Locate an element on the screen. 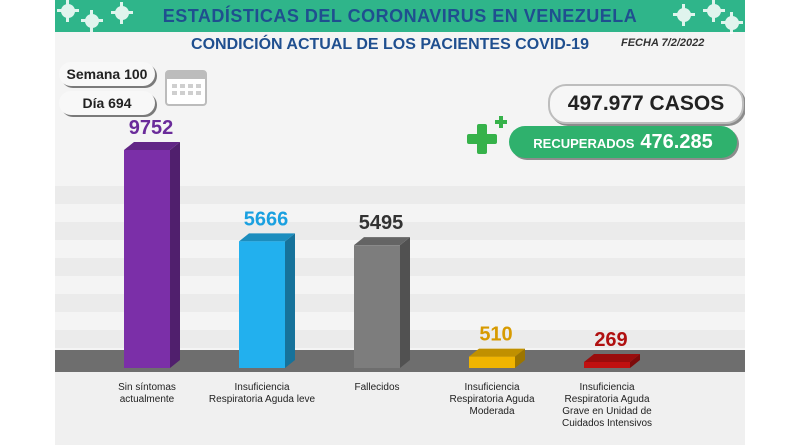 This screenshot has height=445, width=800. recovered-badge: RECUPERADOS 476.285 is located at coordinates (623, 142).